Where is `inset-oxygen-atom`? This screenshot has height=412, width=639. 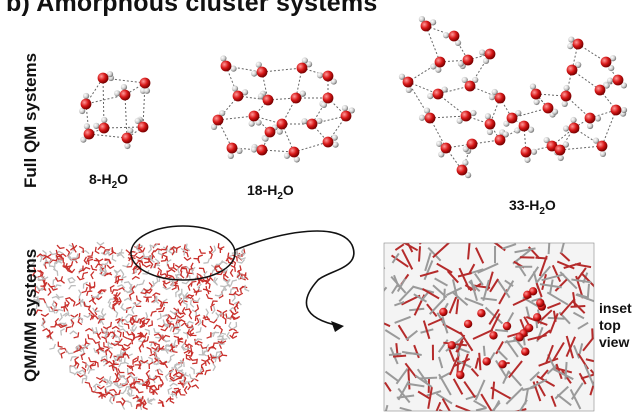 inset-oxygen-atom is located at coordinates (443, 312).